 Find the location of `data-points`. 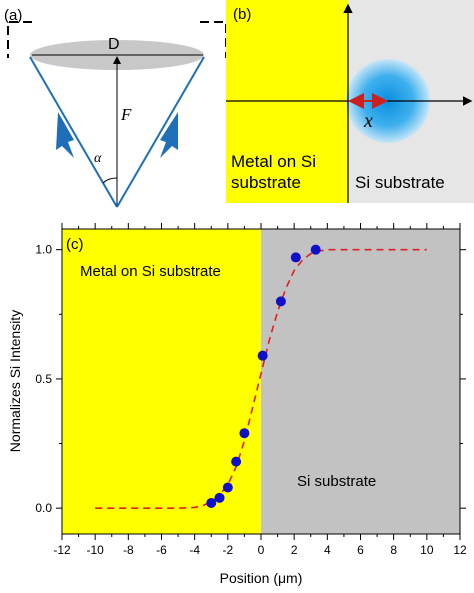

data-points is located at coordinates (263, 376).